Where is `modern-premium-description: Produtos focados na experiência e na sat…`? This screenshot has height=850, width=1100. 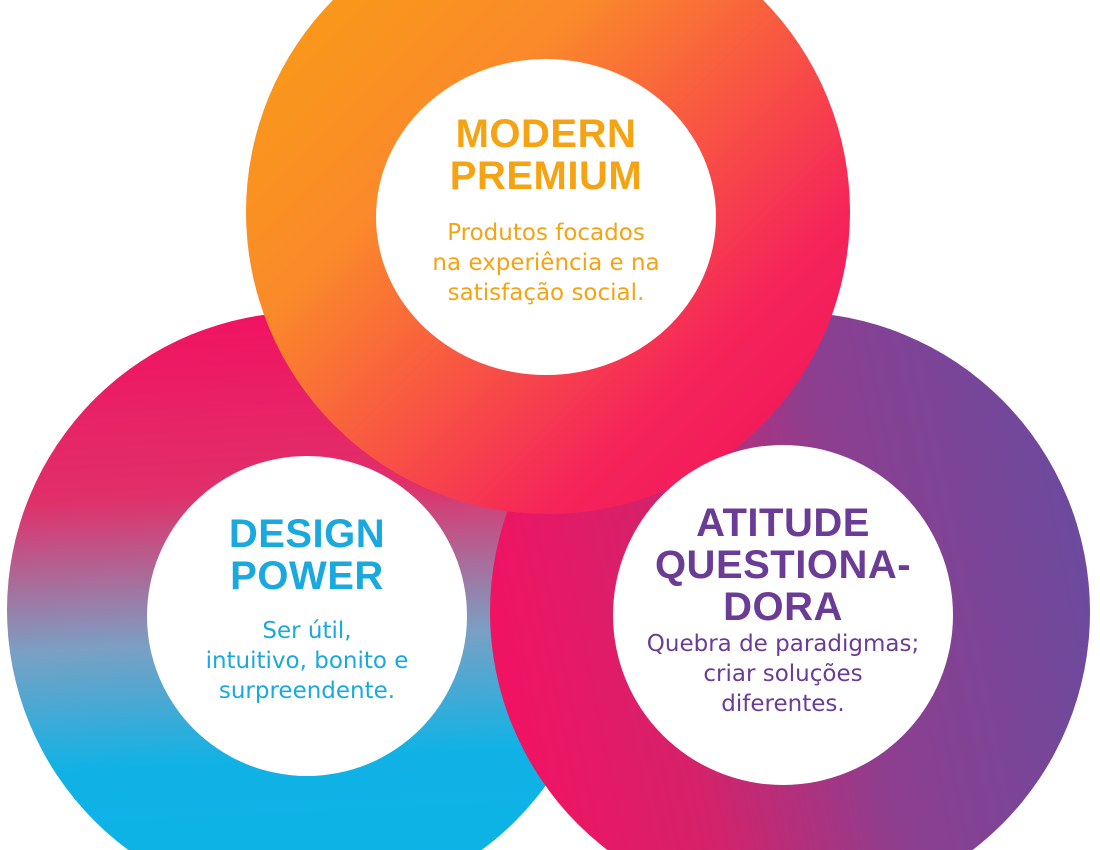 modern-premium-description: Produtos focados na experiência e na sat… is located at coordinates (546, 263).